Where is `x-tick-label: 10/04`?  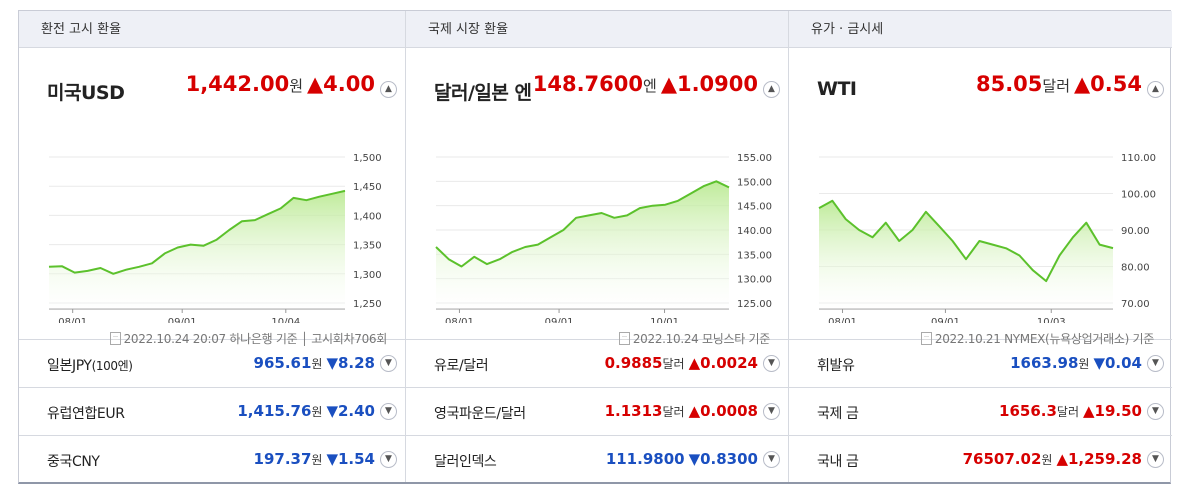
x-tick-label: 10/04 is located at coordinates (285, 320).